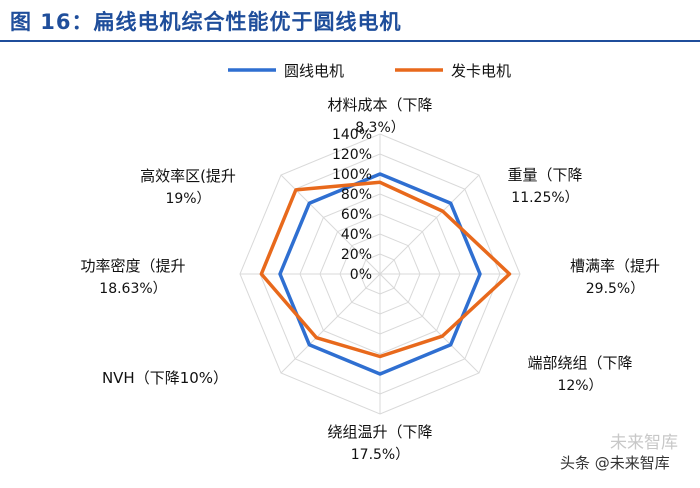 This screenshot has width=700, height=488. I want to click on axis-value-label: 12%）, so click(579, 386).